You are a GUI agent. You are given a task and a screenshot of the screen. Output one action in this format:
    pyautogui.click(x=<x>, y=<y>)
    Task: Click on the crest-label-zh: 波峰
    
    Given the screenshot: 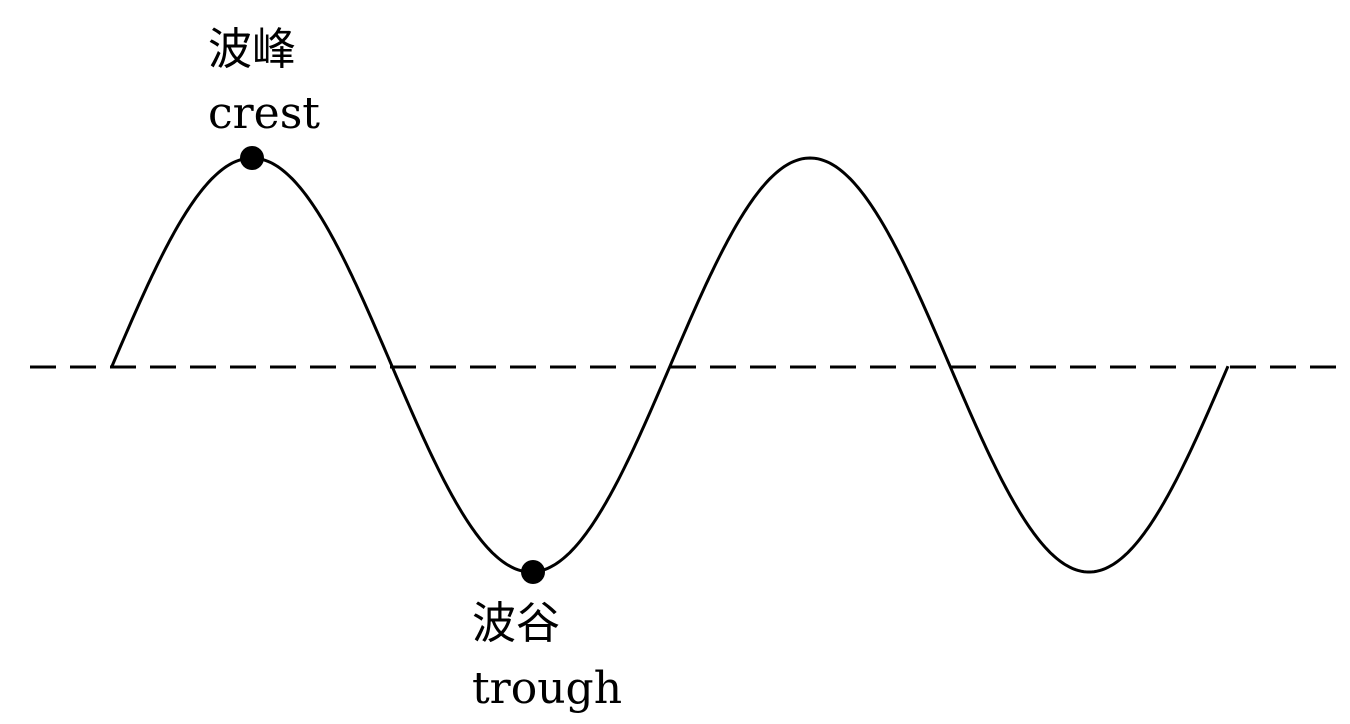 What is the action you would take?
    pyautogui.click(x=252, y=49)
    